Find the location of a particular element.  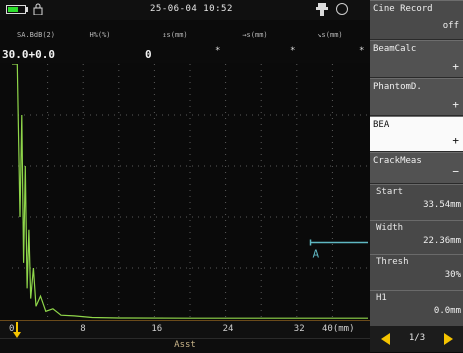

phantomd-label: PhantomD. is located at coordinates (397, 87).